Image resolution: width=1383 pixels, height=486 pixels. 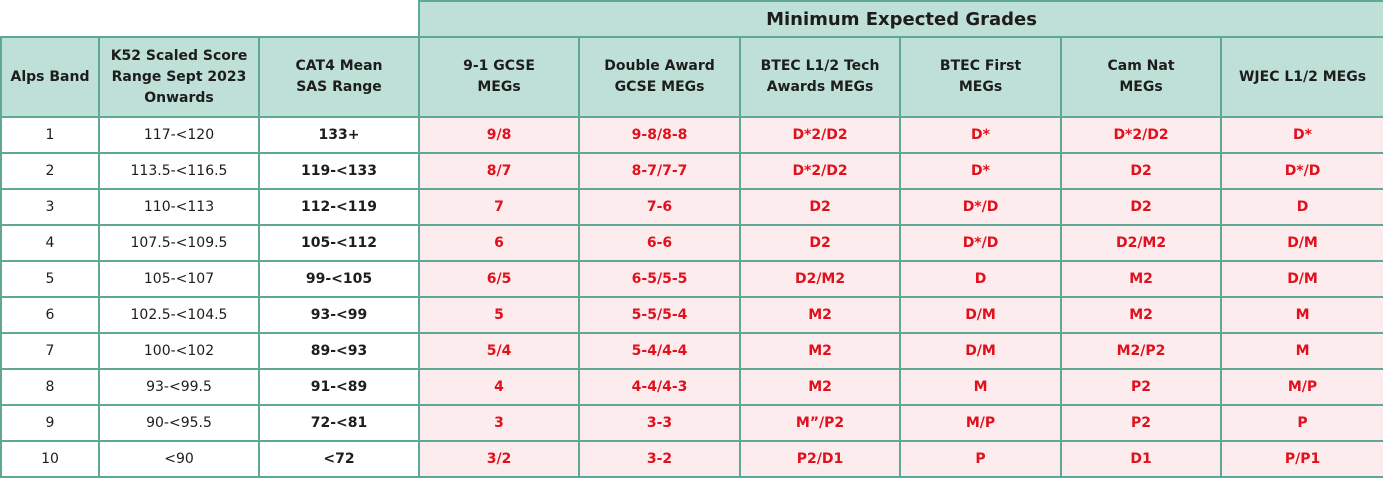 I want to click on cell-btec-first: P, so click(x=981, y=459).